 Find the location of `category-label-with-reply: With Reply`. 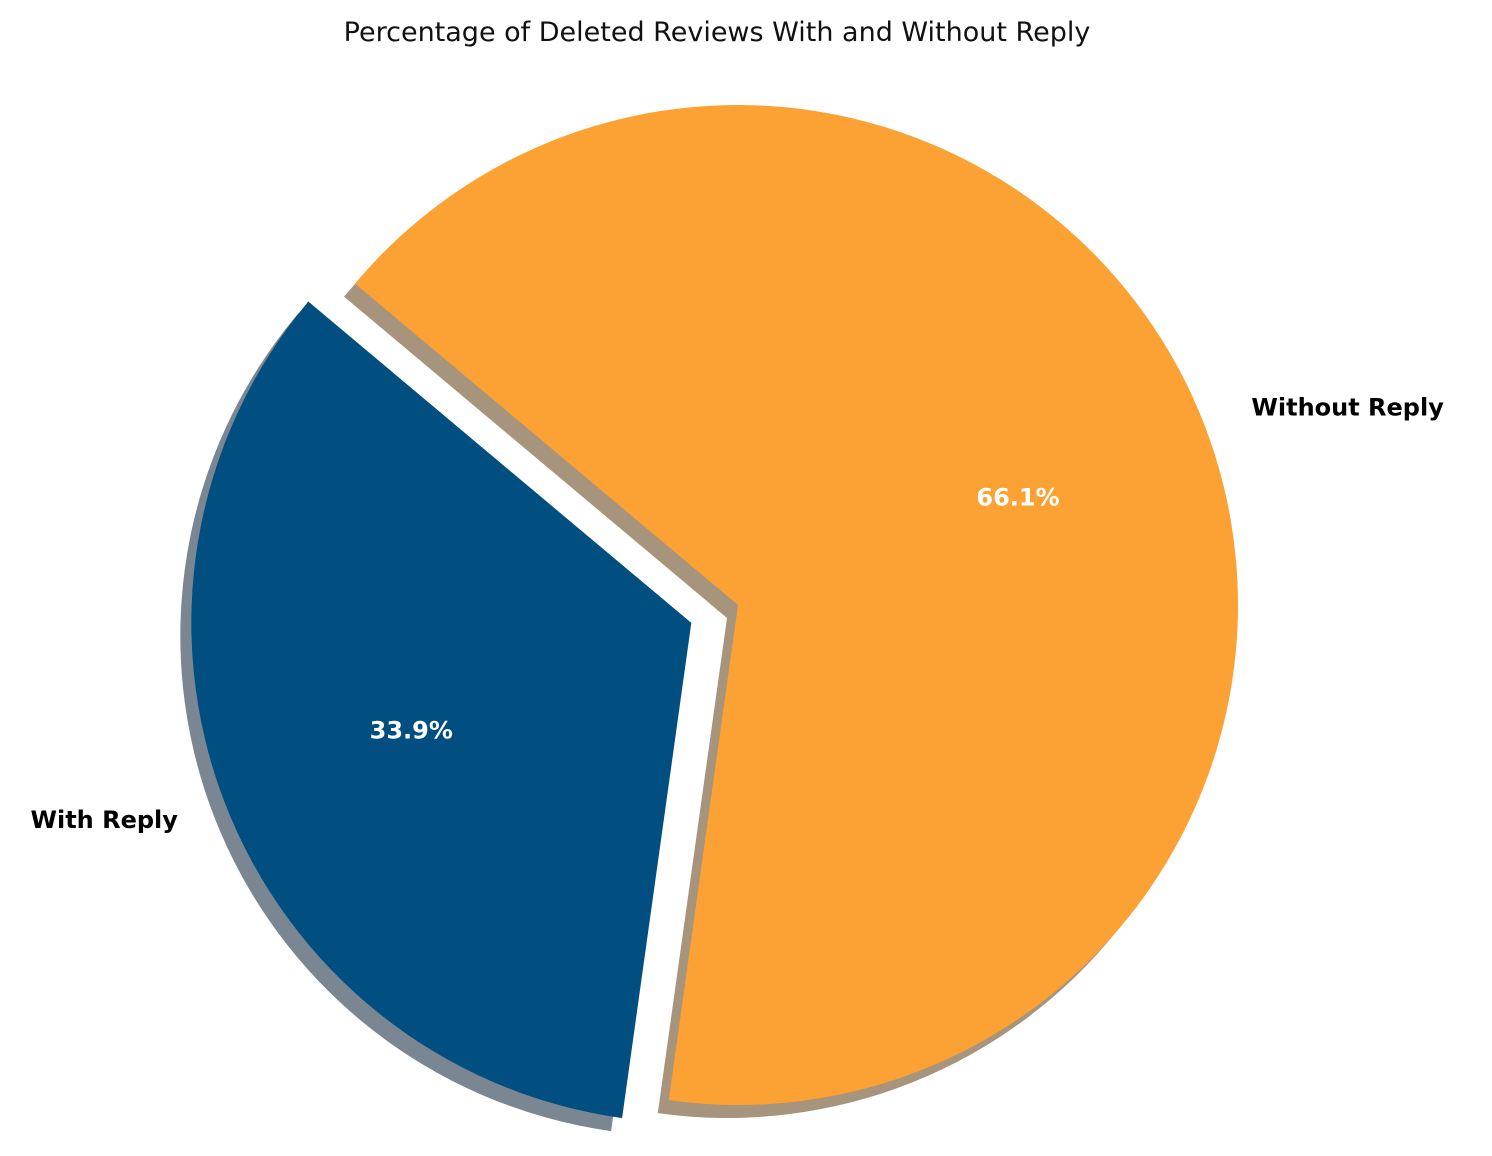

category-label-with-reply: With Reply is located at coordinates (105, 820).